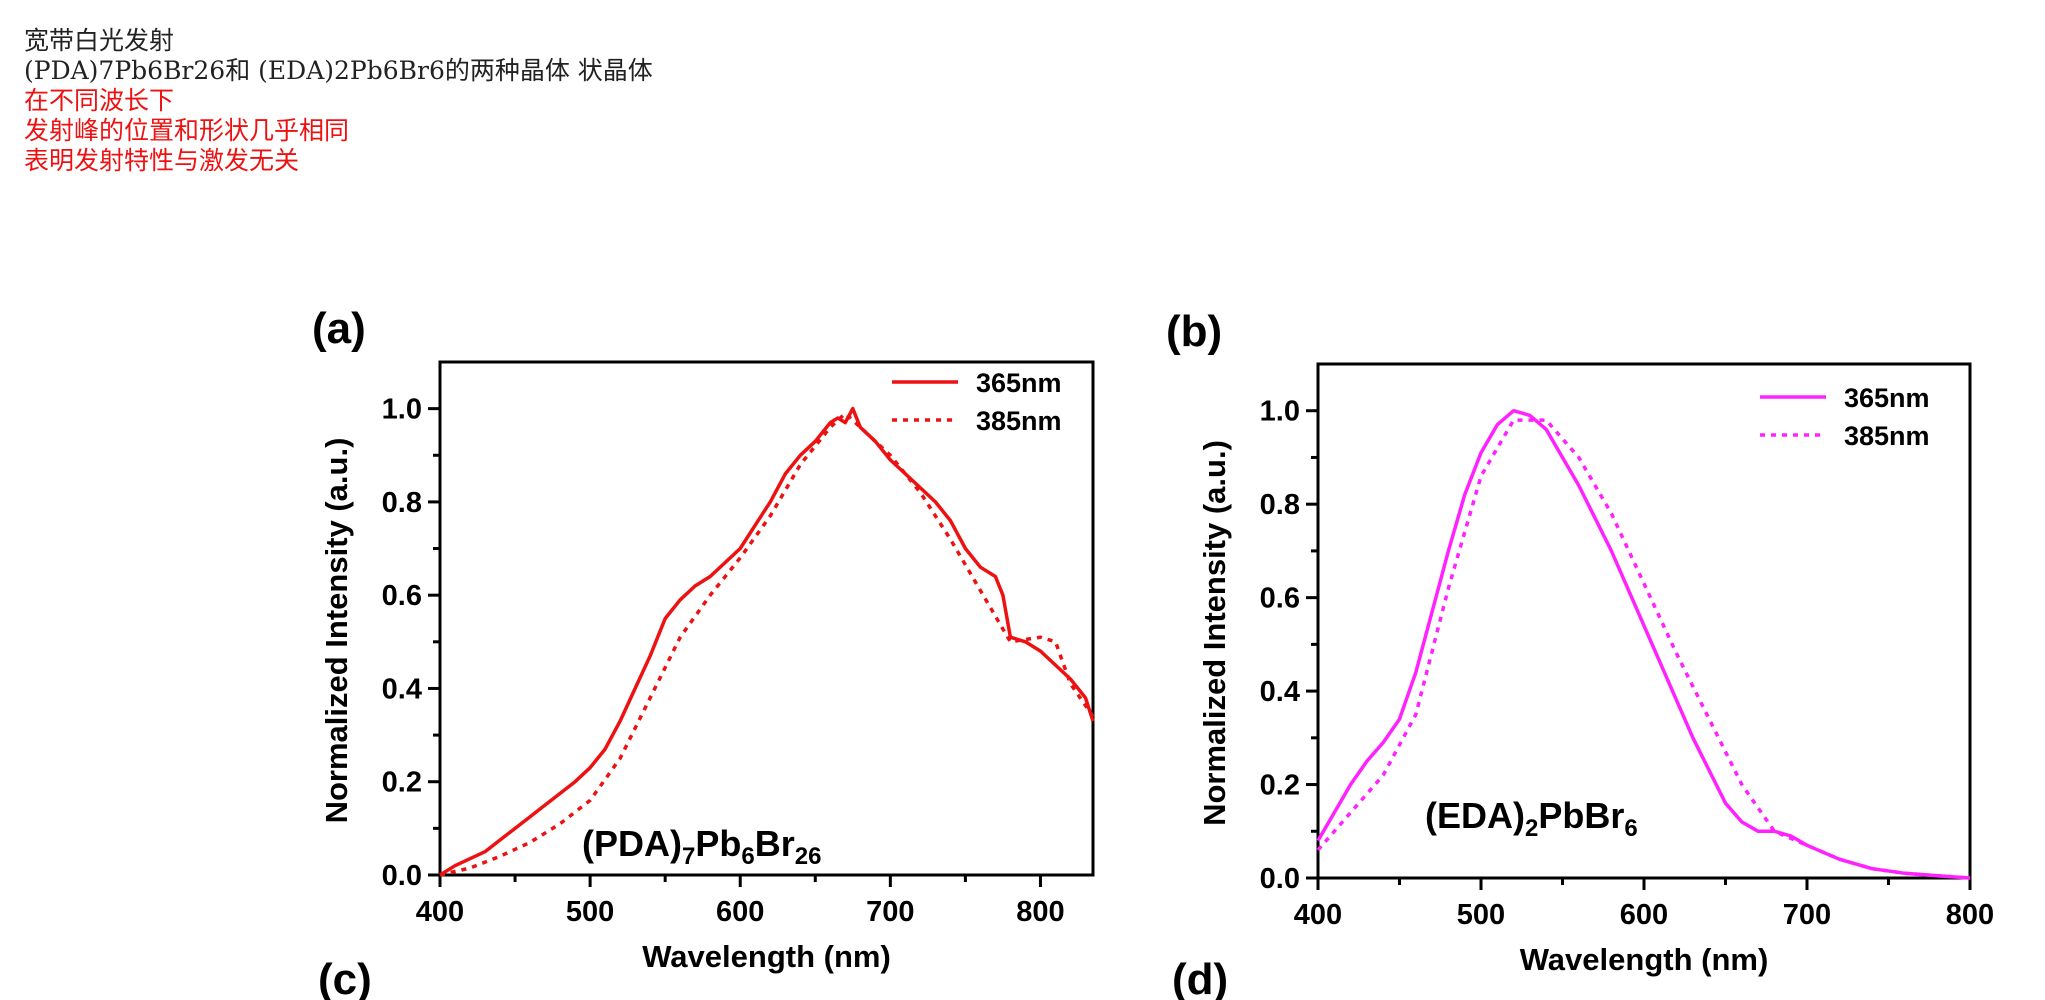 This screenshot has height=1000, width=2045. I want to click on compound-label: (EDA)2PbBr6, so click(1531, 818).